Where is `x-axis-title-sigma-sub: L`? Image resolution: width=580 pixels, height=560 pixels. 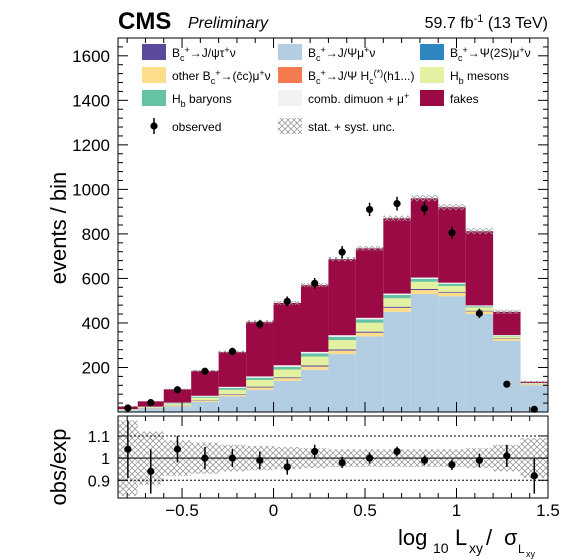 x-axis-title-sigma-sub: L is located at coordinates (521, 549).